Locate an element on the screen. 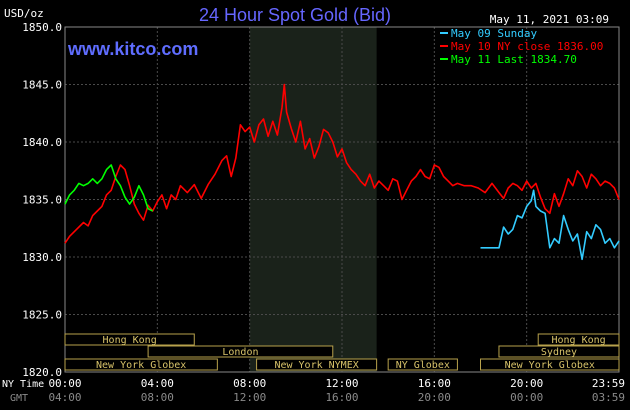 Image resolution: width=630 pixels, height=410 pixels. legend-label-0: May 09 Sunday is located at coordinates (494, 33).